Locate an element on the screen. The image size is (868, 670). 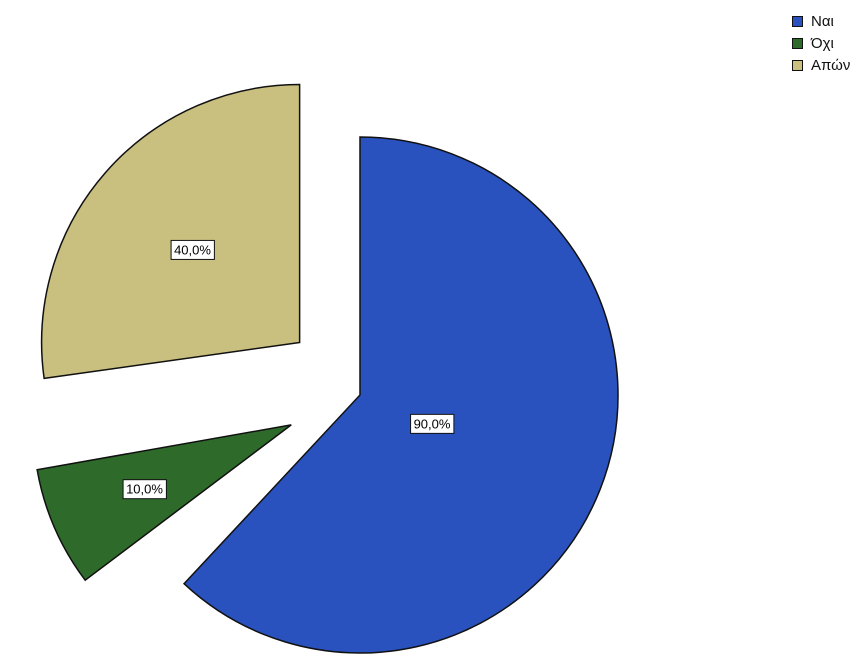
data-label-nai: 90,0% is located at coordinates (432, 423).